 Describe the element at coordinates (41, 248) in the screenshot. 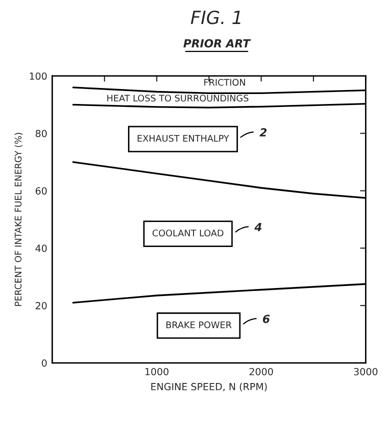

I see `y-tick-label: 40` at that location.